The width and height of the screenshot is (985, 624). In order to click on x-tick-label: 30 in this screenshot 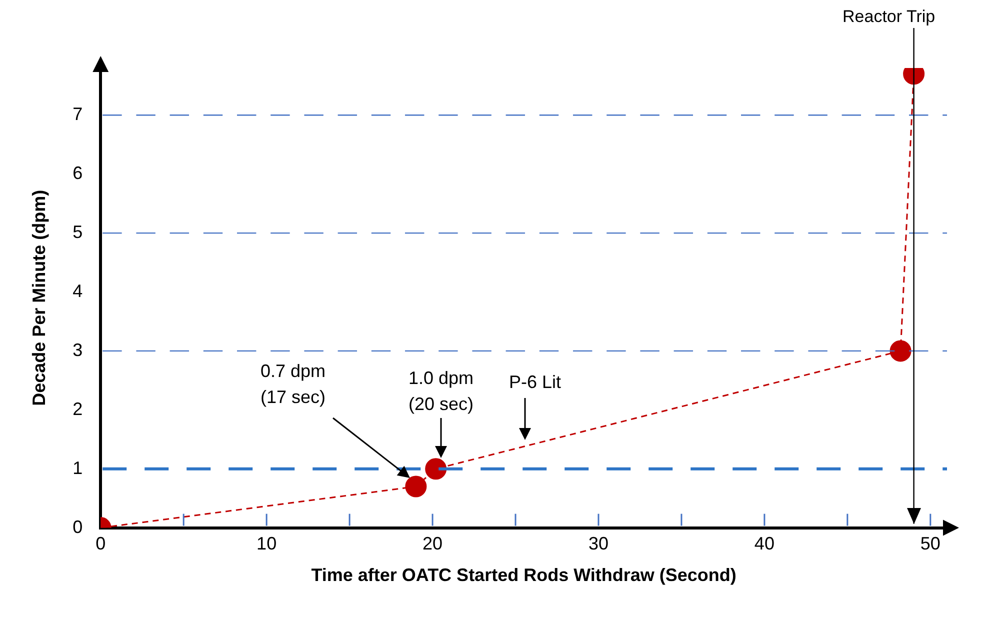, I will do `click(598, 544)`.